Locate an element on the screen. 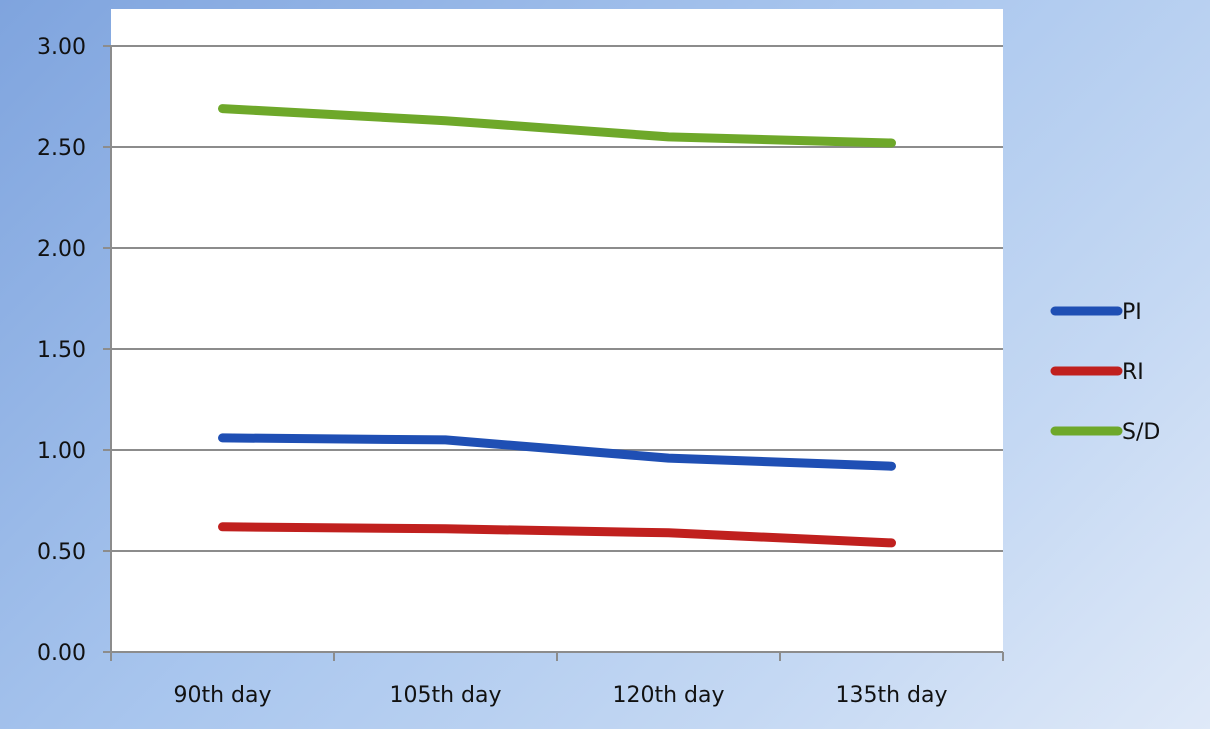 Image resolution: width=1210 pixels, height=729 pixels. x-tick-label: 105th day is located at coordinates (445, 695).